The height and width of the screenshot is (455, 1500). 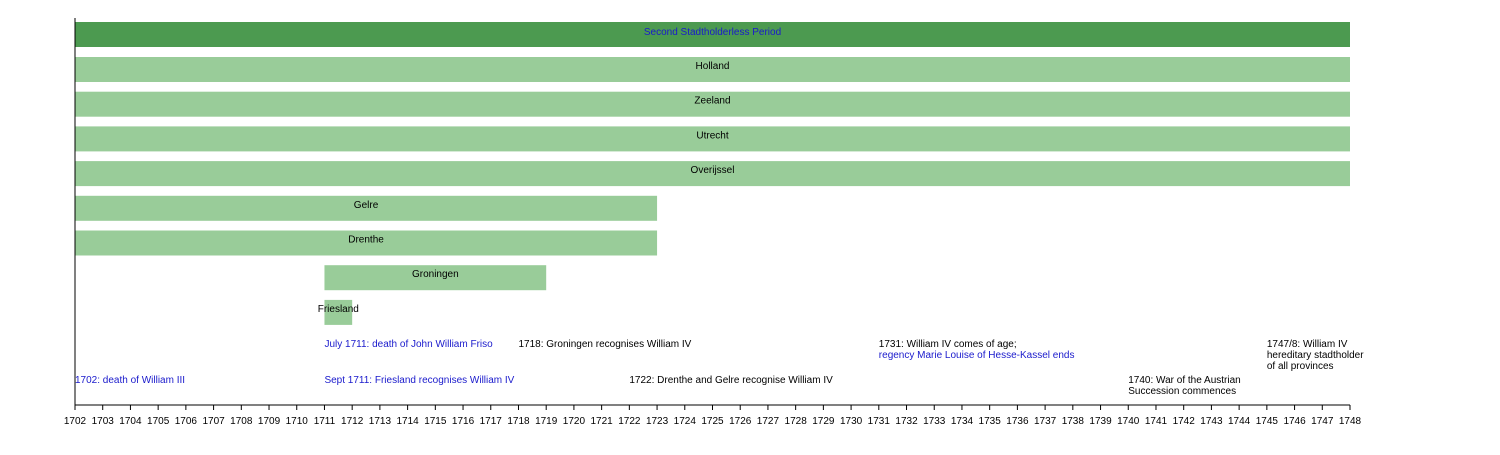 I want to click on x-tick-label: 1706, so click(x=186, y=421).